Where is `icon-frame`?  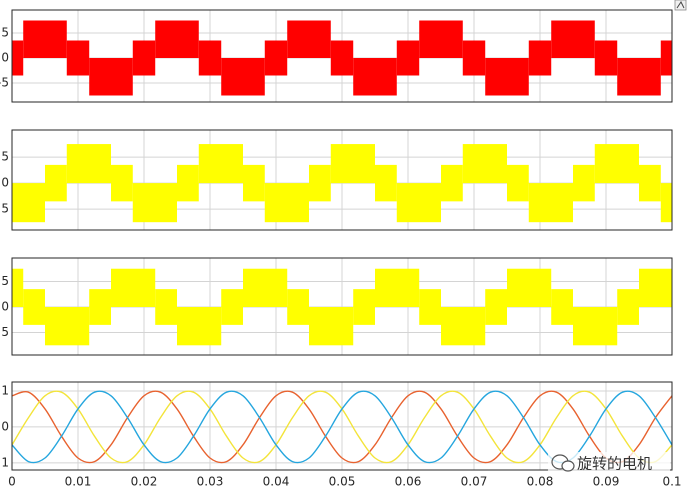
icon-frame is located at coordinates (680, 5).